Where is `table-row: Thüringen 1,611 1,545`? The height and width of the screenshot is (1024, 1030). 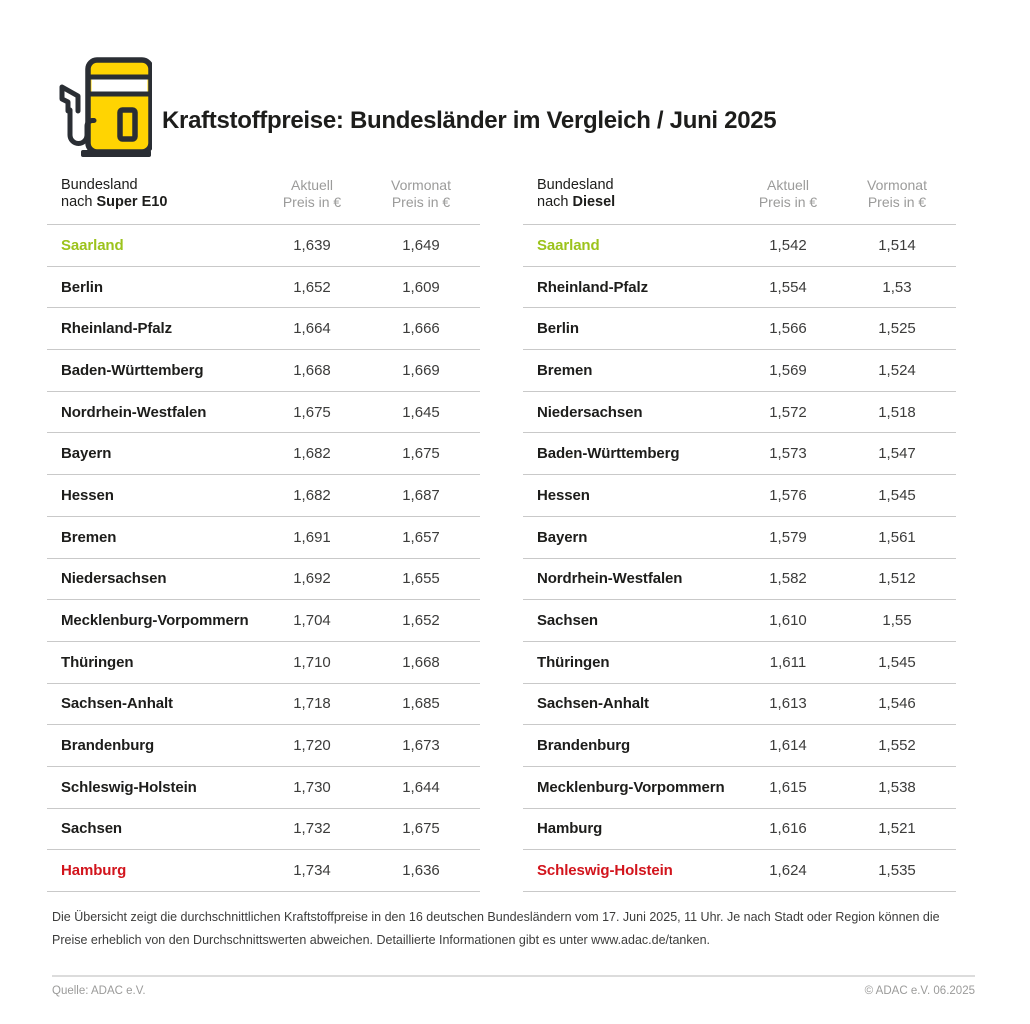
table-row: Thüringen 1,611 1,545 is located at coordinates (739, 663).